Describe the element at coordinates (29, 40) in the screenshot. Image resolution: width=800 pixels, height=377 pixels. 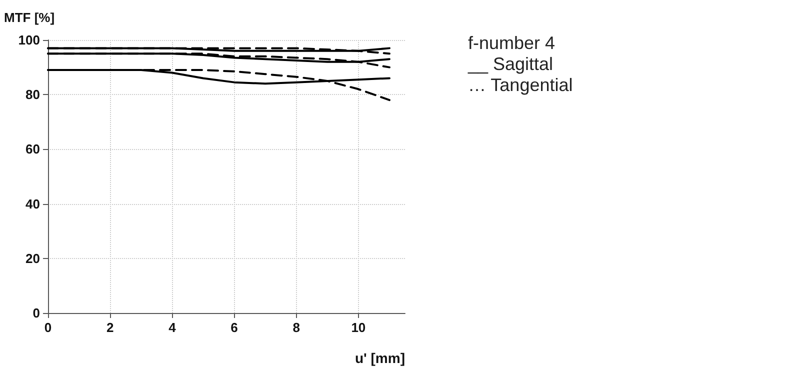
I see `y-tick-label: 100` at that location.